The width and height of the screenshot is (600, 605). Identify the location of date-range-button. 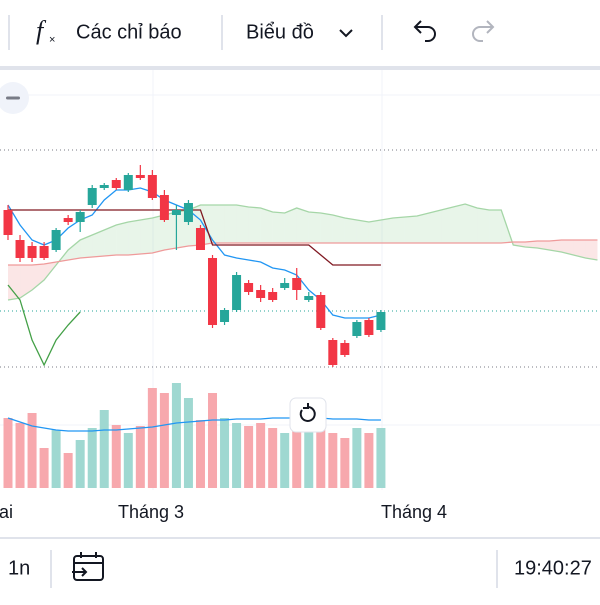
(88, 566).